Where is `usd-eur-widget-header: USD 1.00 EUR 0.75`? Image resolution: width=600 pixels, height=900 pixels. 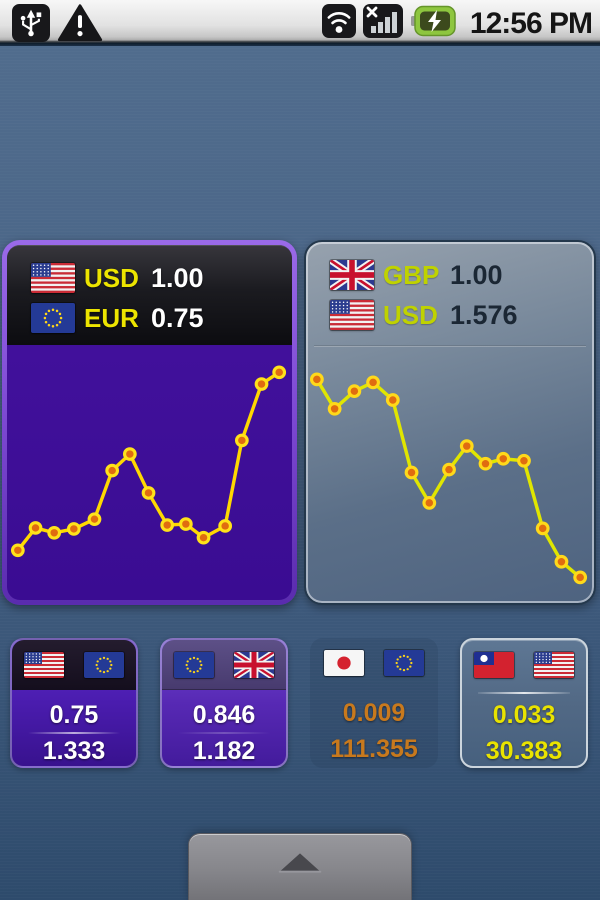 usd-eur-widget-header: USD 1.00 EUR 0.75 is located at coordinates (149, 295).